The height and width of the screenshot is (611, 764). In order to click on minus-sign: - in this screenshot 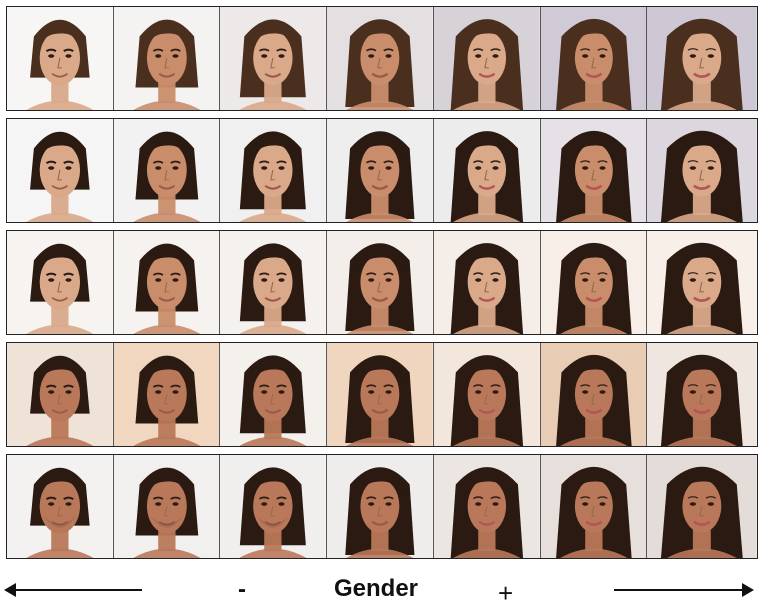, I will do `click(242, 589)`.